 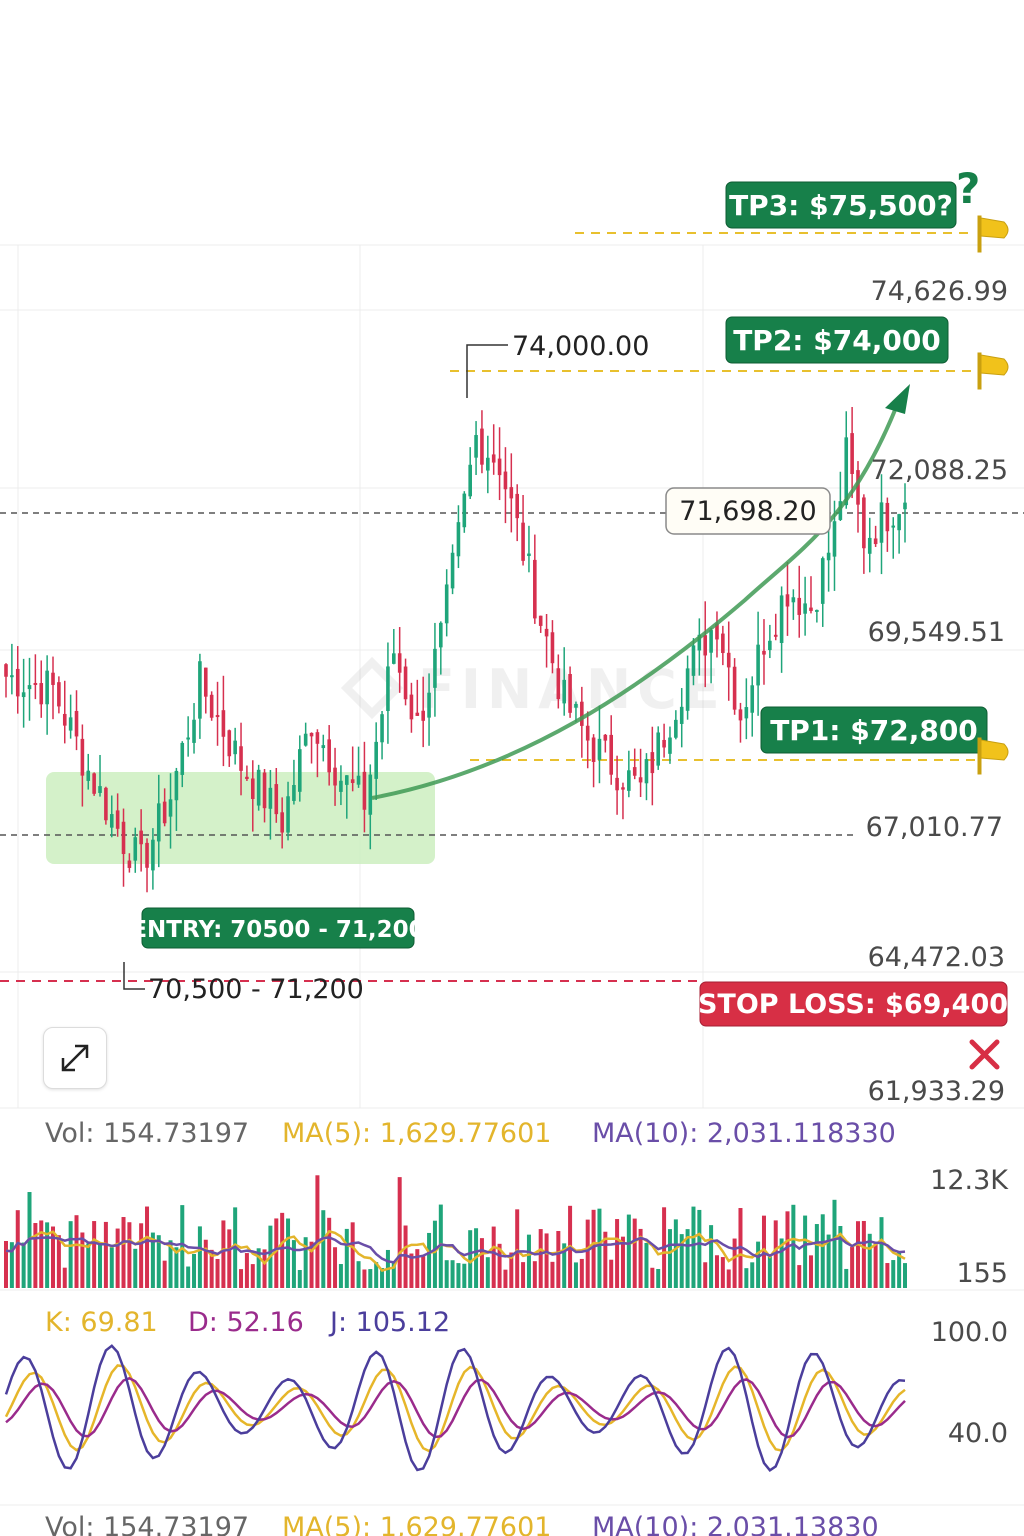 What do you see at coordinates (735, 1524) in the screenshot?
I see `bottom-ma10-label: MA(10): 2,031.13830` at bounding box center [735, 1524].